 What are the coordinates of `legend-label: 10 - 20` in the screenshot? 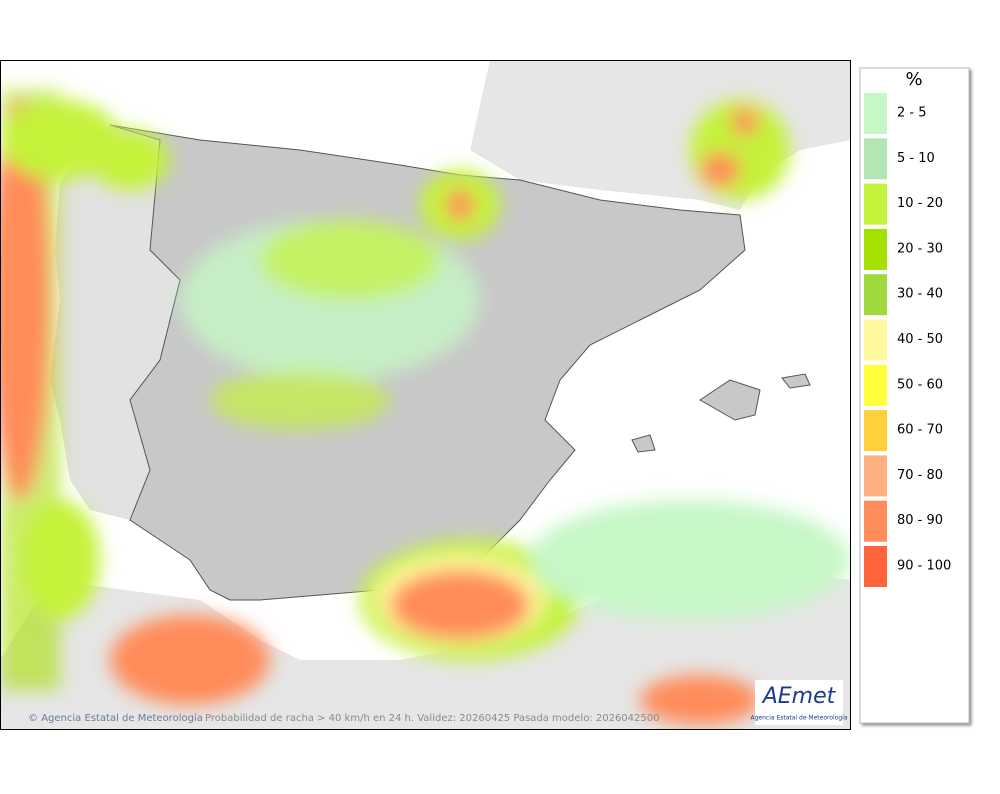 It's located at (920, 203).